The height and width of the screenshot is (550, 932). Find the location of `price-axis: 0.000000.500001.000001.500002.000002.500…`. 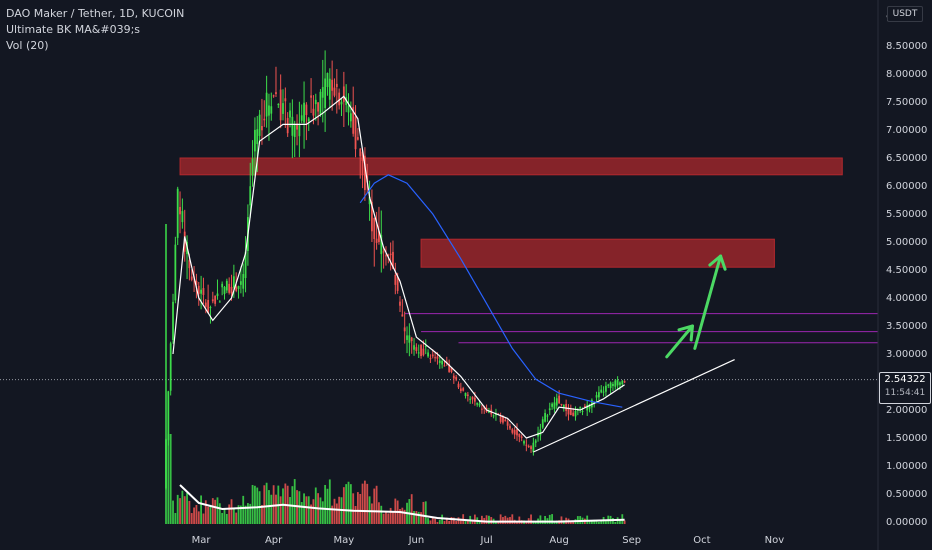

price-axis: 0.000000.500001.000001.500002.000002.500… is located at coordinates (902, 275).